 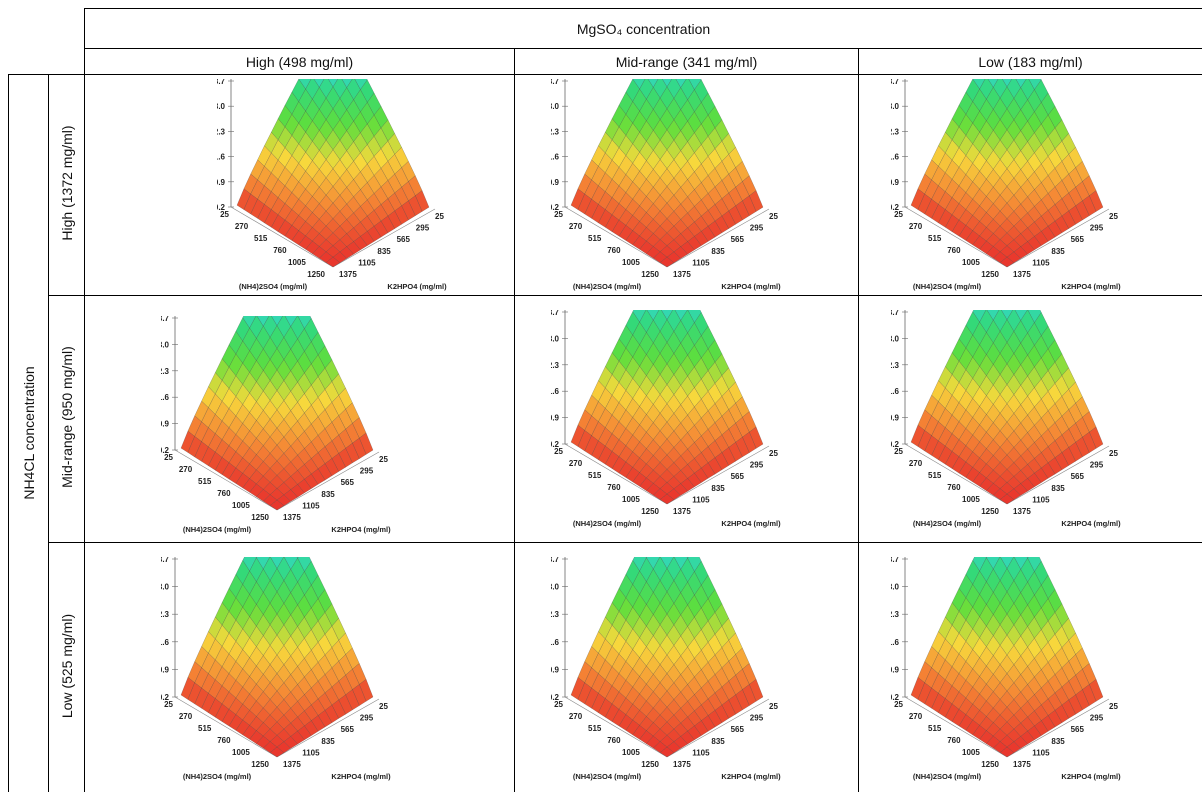 I want to click on corner-blank, so click(x=42, y=37).